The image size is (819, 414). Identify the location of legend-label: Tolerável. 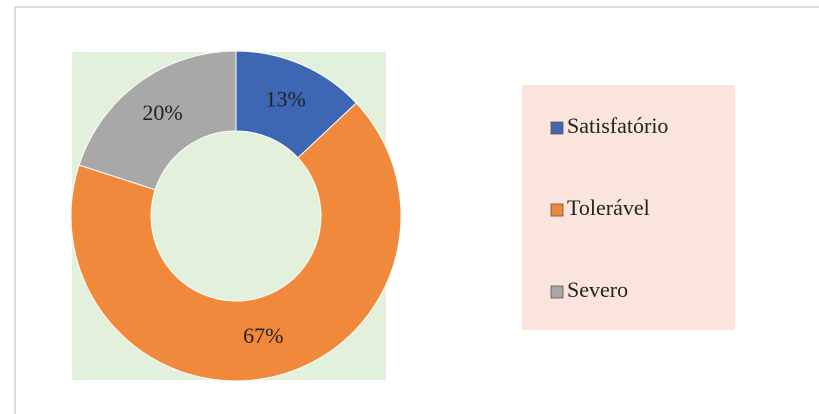
(608, 207).